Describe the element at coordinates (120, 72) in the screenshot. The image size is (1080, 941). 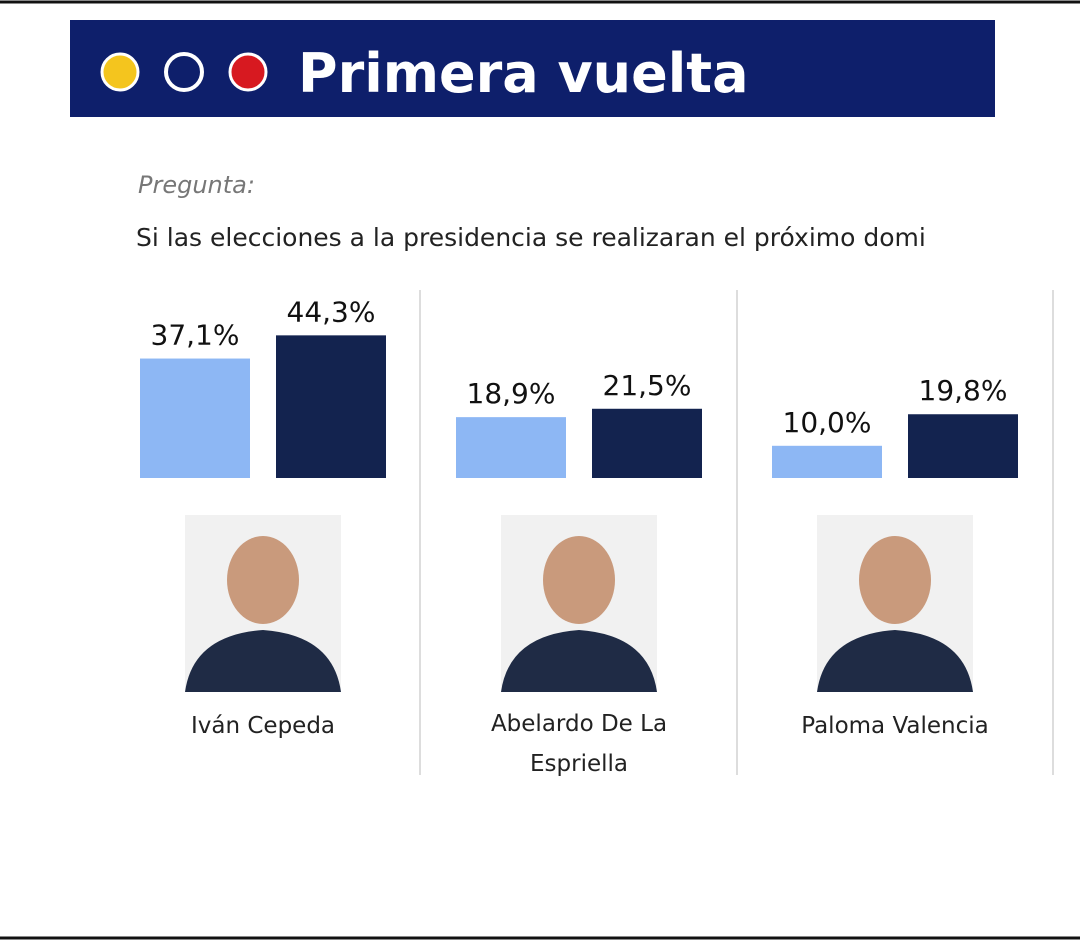
I see `dot-yellow` at that location.